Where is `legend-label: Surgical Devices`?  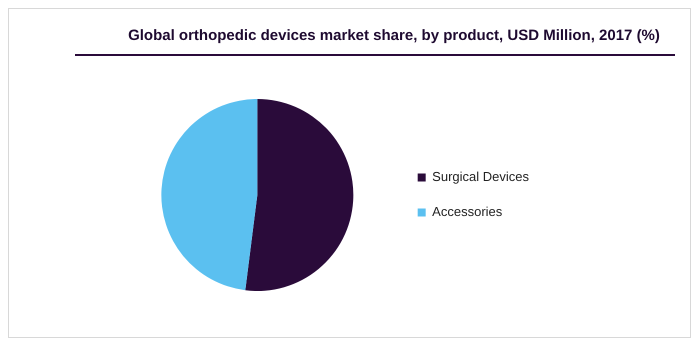
legend-label: Surgical Devices is located at coordinates (481, 176).